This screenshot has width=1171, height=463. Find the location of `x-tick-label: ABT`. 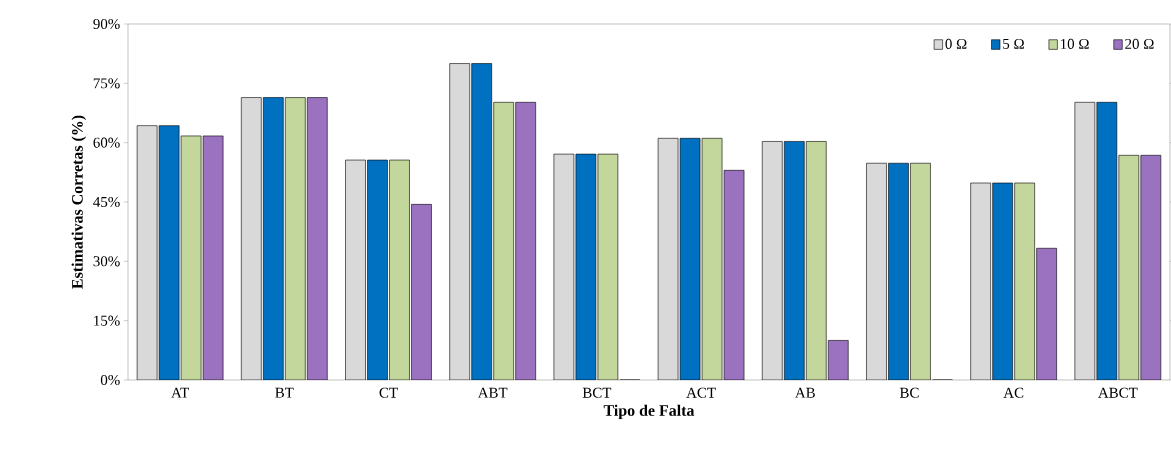

x-tick-label: ABT is located at coordinates (492, 392).